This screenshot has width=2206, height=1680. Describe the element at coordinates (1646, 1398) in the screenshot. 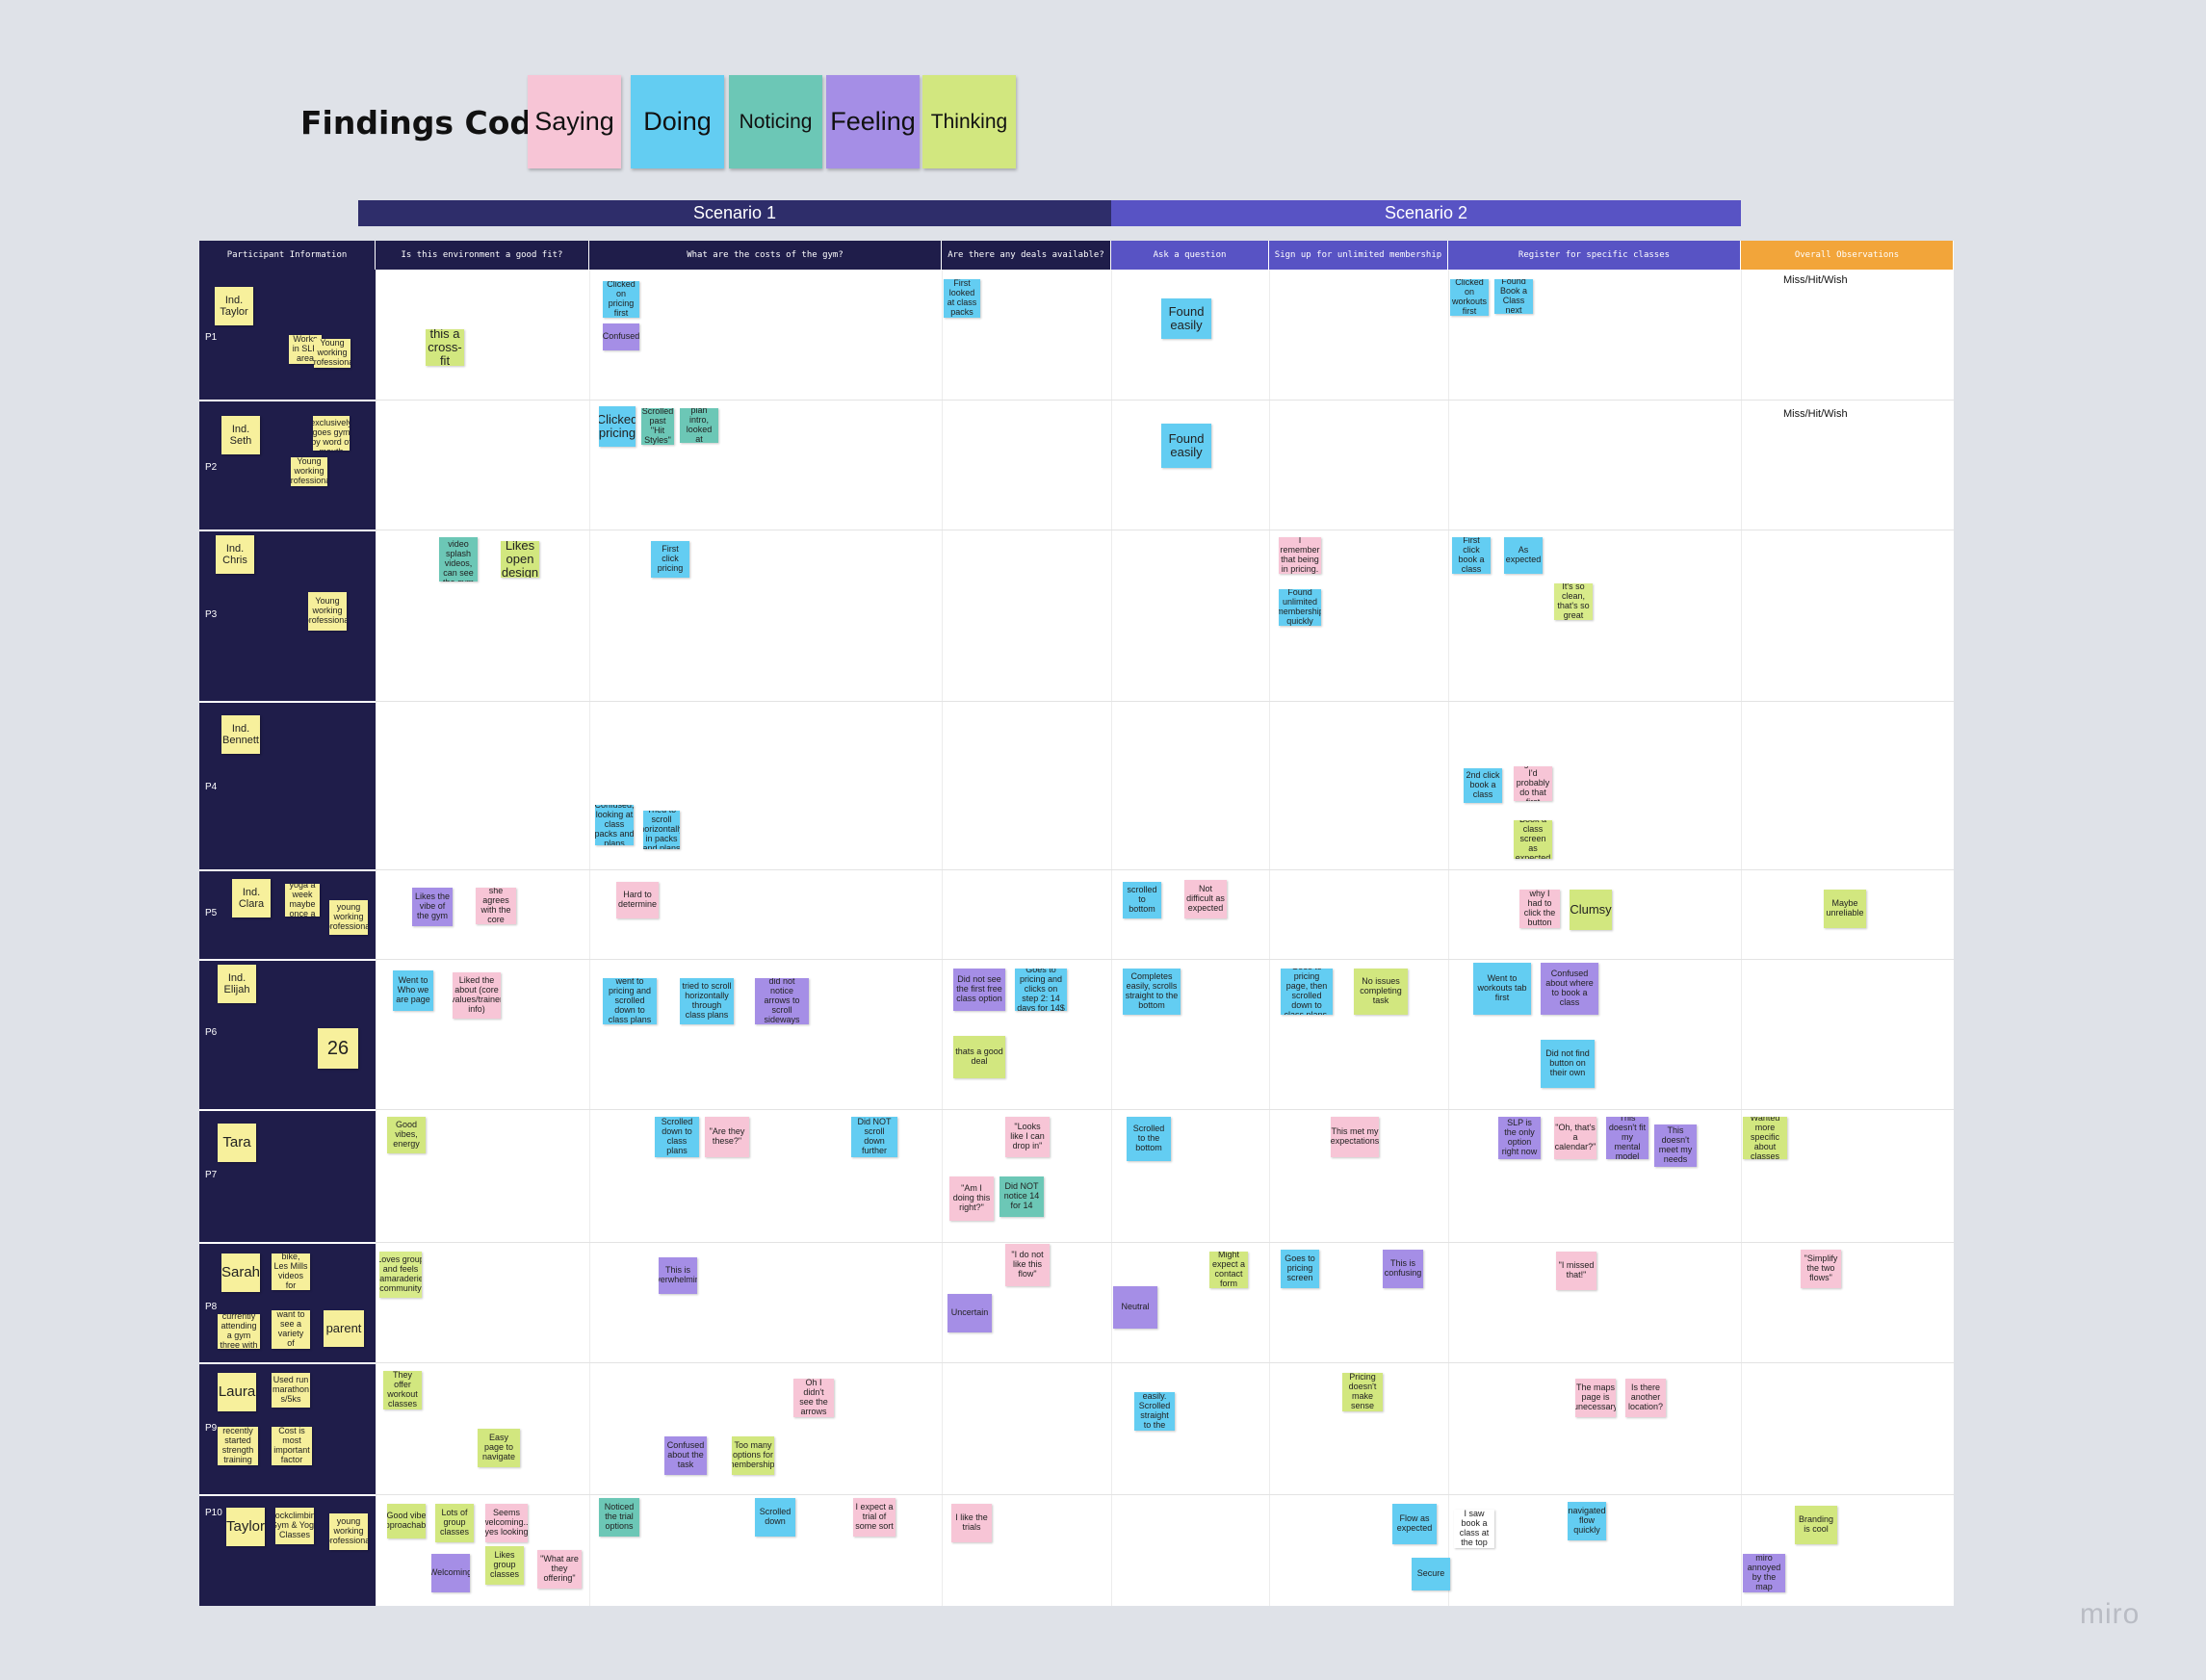

I see `sticky-note: Is there another location?` at that location.